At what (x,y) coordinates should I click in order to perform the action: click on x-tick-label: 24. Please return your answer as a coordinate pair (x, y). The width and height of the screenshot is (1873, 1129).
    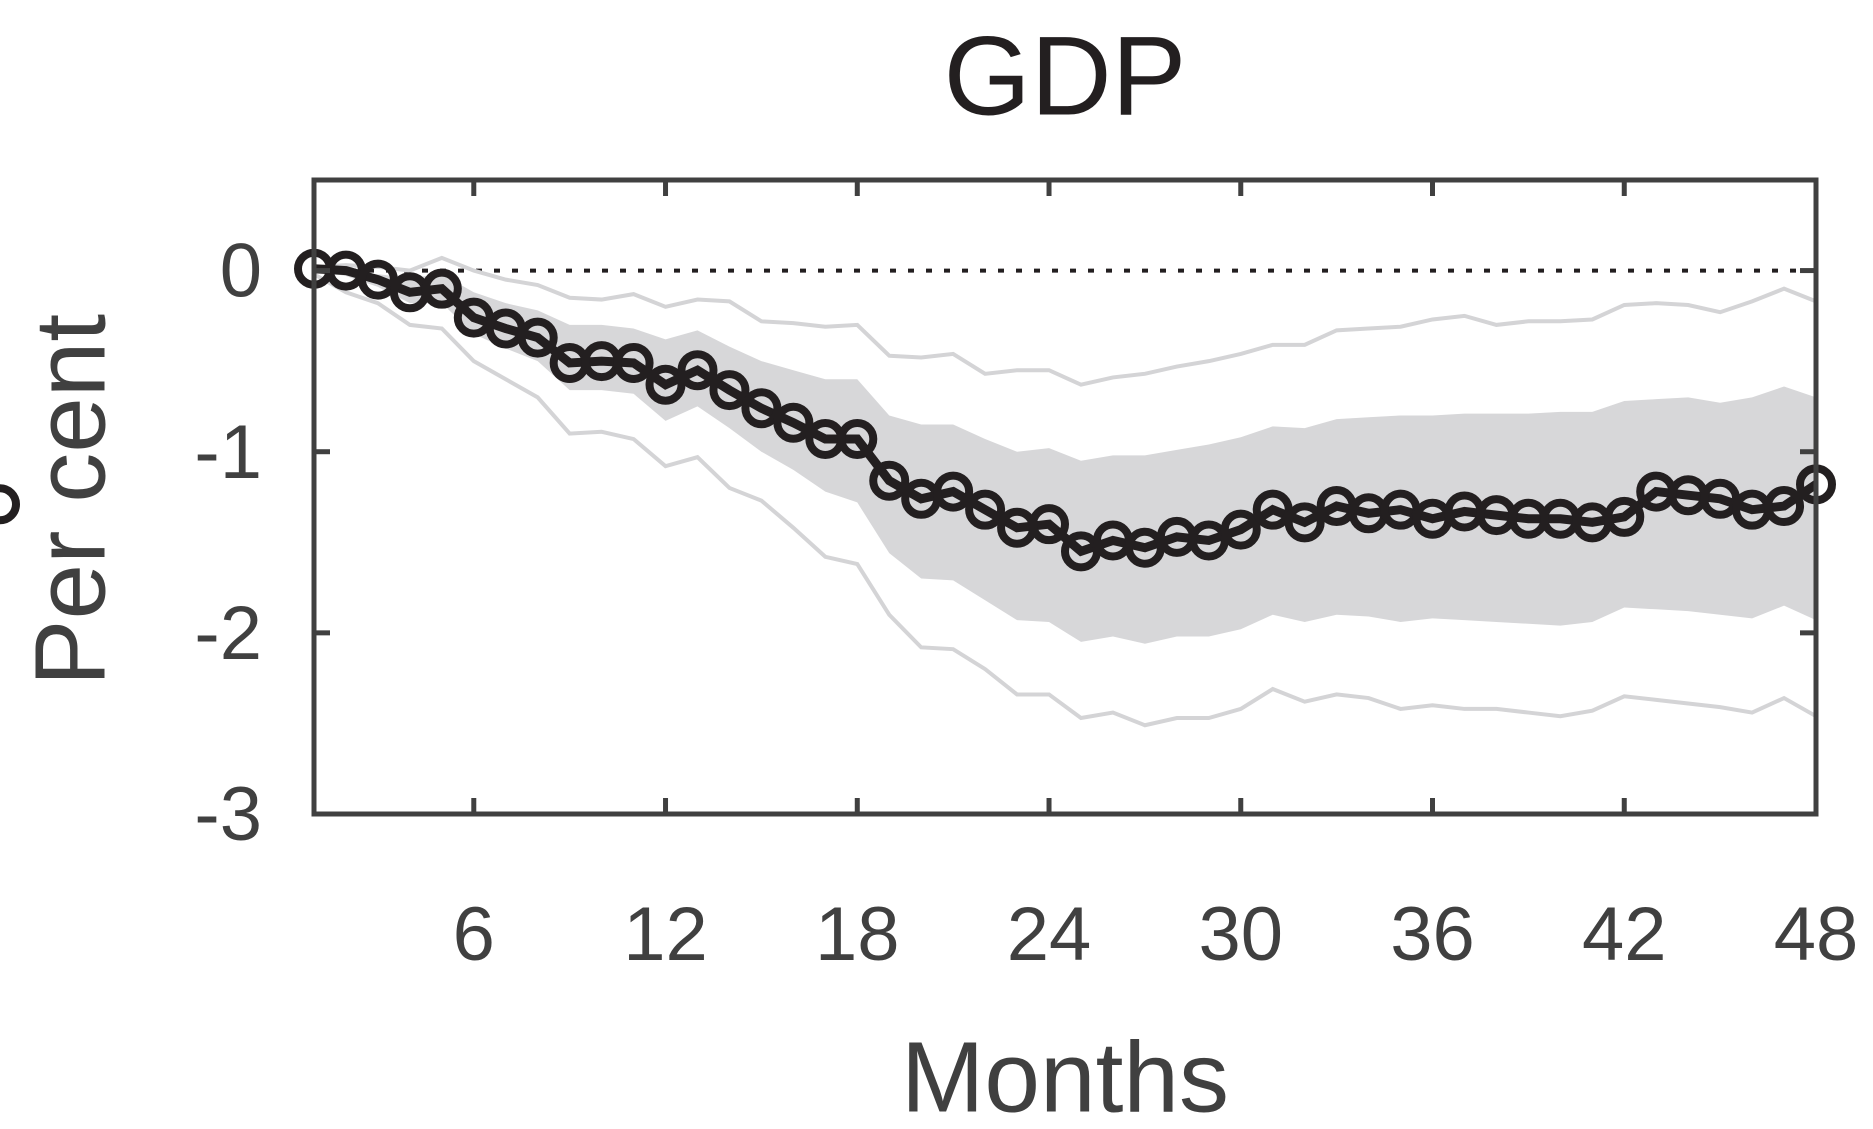
    Looking at the image, I should click on (1049, 934).